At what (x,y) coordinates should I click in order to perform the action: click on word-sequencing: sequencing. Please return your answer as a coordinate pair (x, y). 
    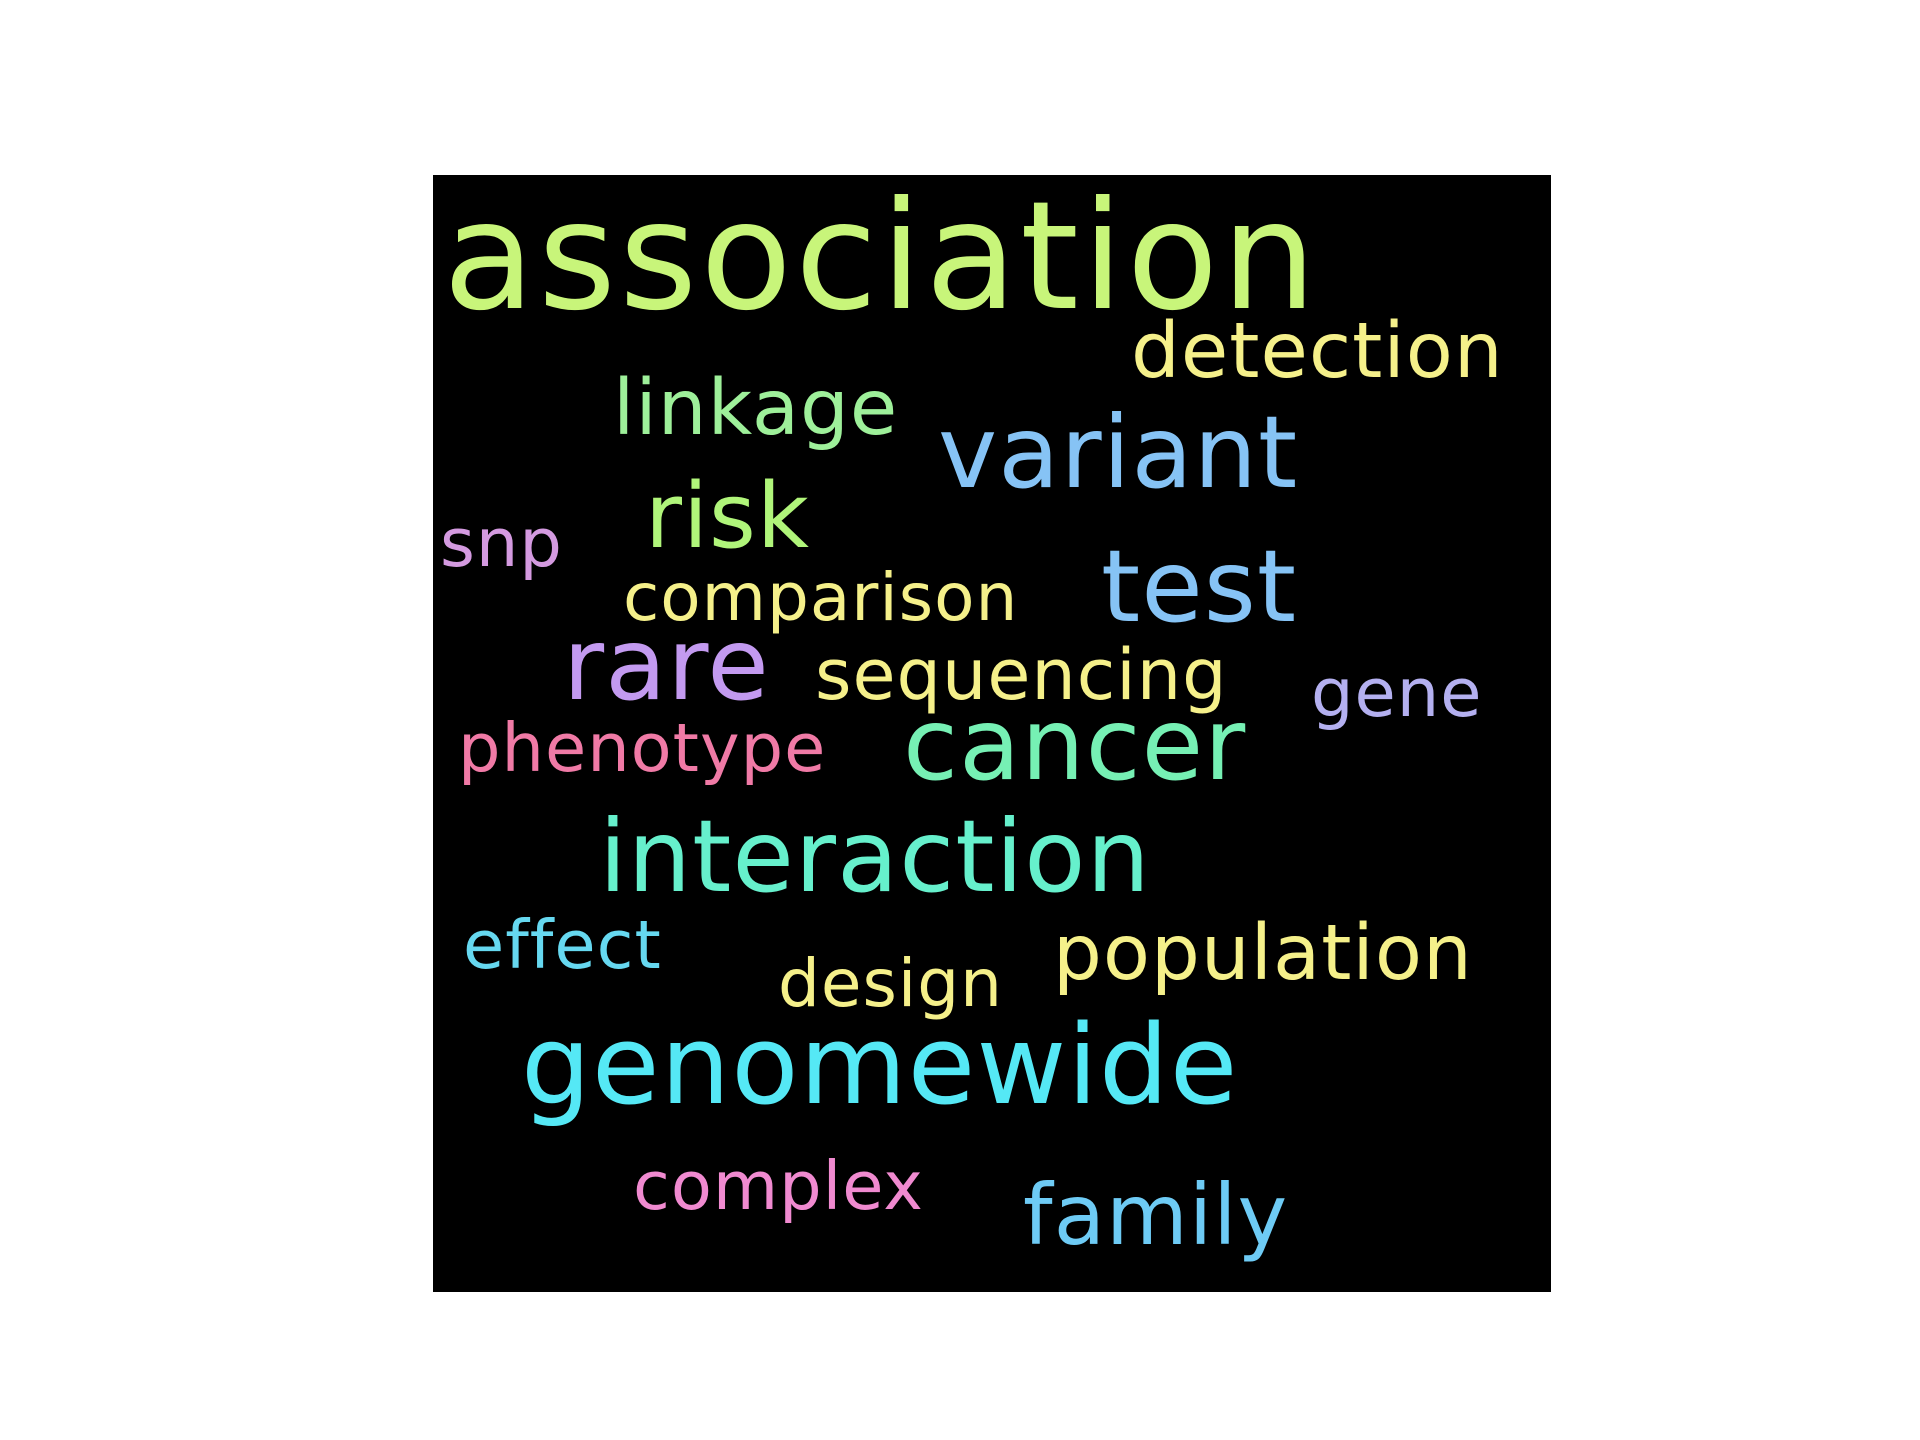
    Looking at the image, I should click on (1021, 675).